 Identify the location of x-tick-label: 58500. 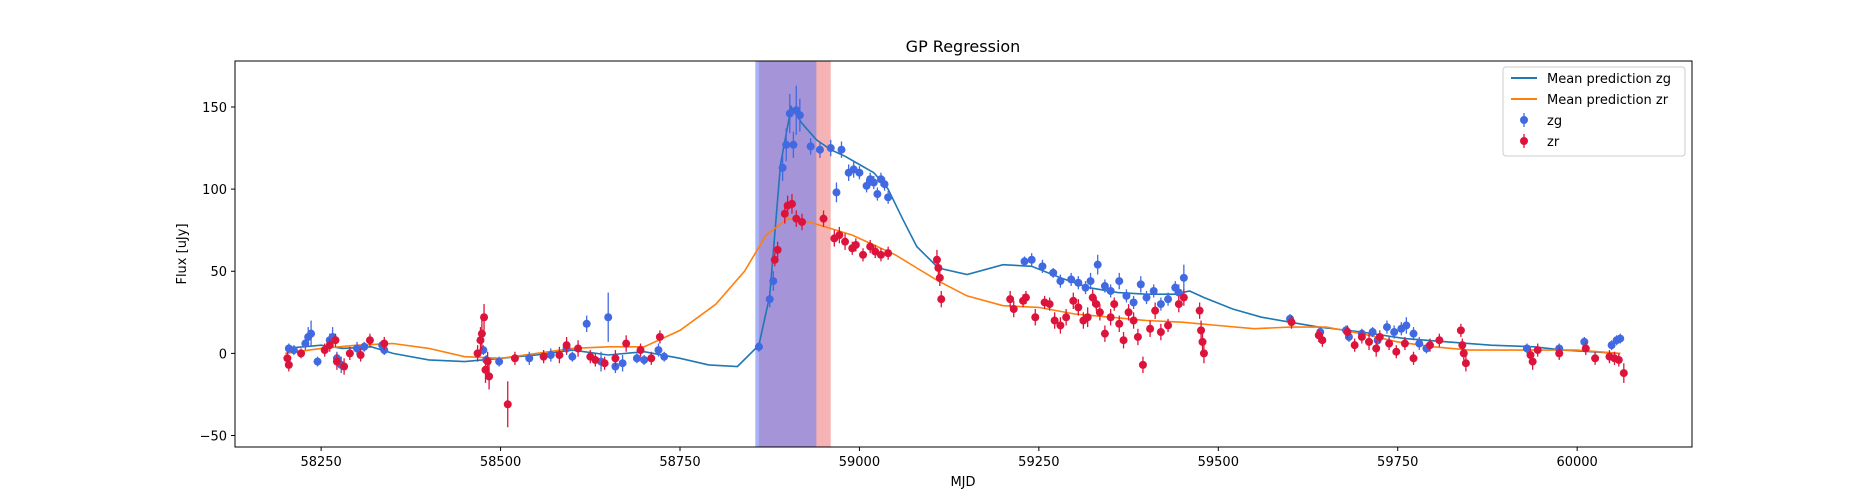
(500, 462).